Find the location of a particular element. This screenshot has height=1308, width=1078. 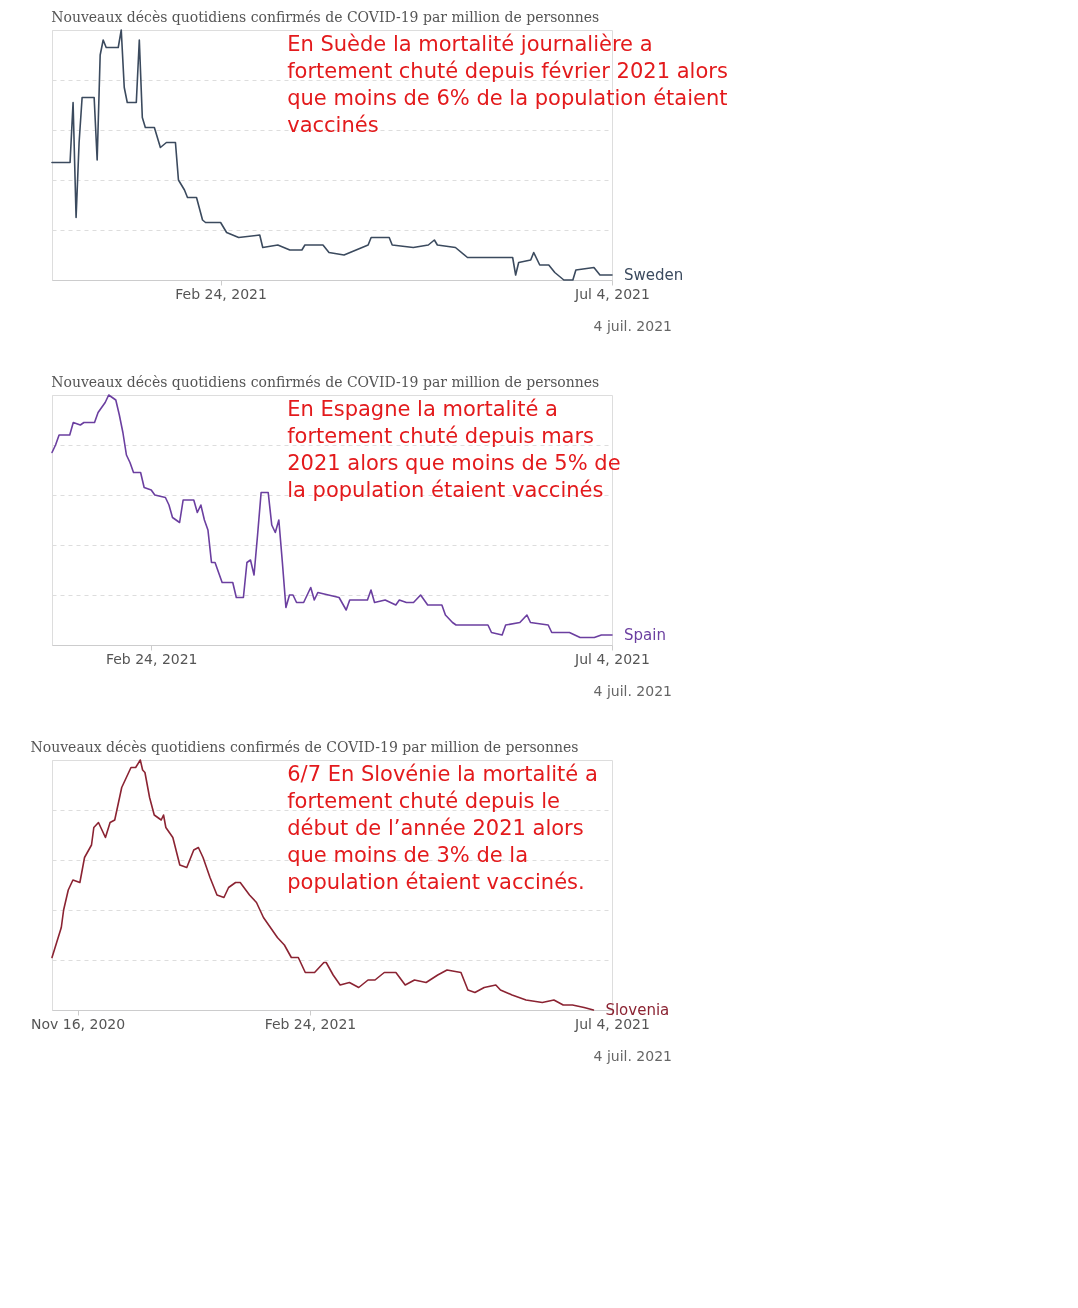

annotation: En Suède la mortalité journalière a fortement chuté depuis février 2021 alors que moins de 6% de la population étaient vaccinés is located at coordinates (507, 84).